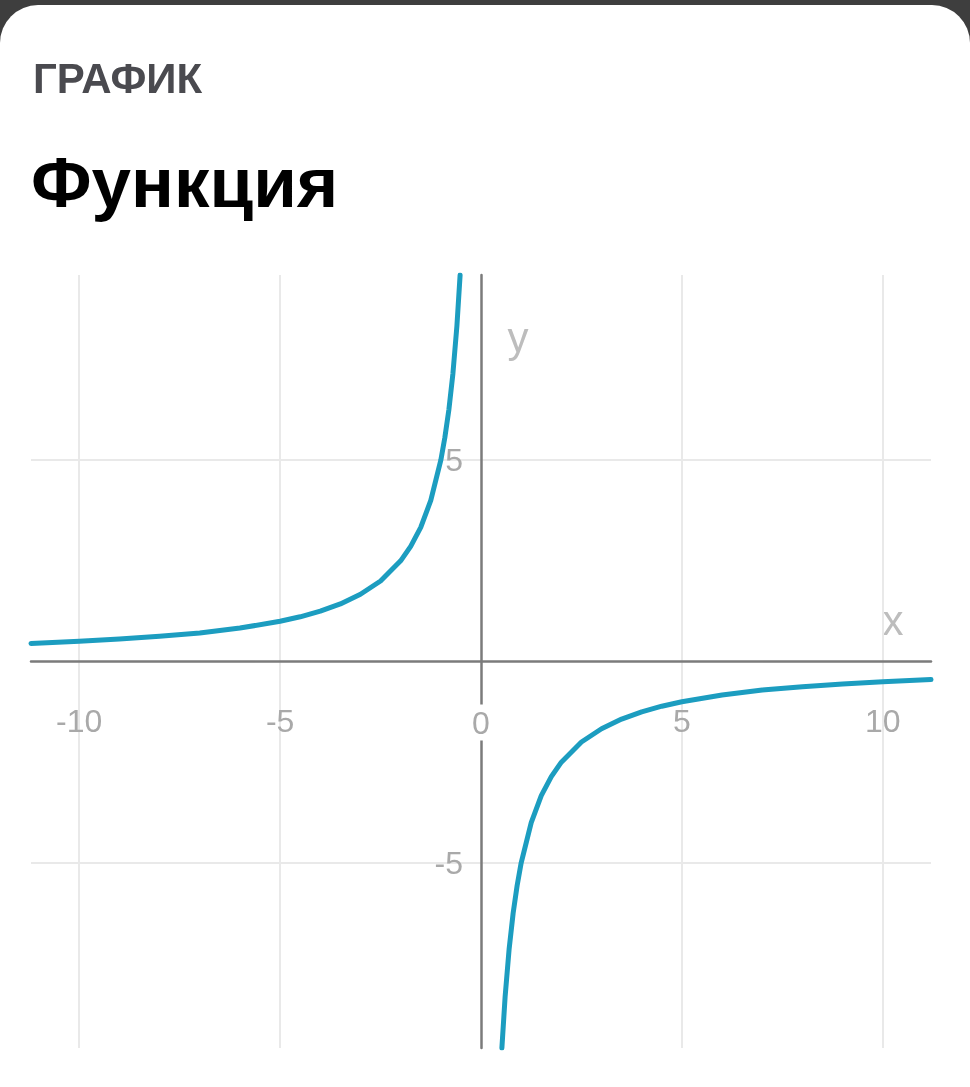 Image resolution: width=970 pixels, height=1087 pixels. Describe the element at coordinates (280, 720) in the screenshot. I see `x-tick-label: -5` at that location.